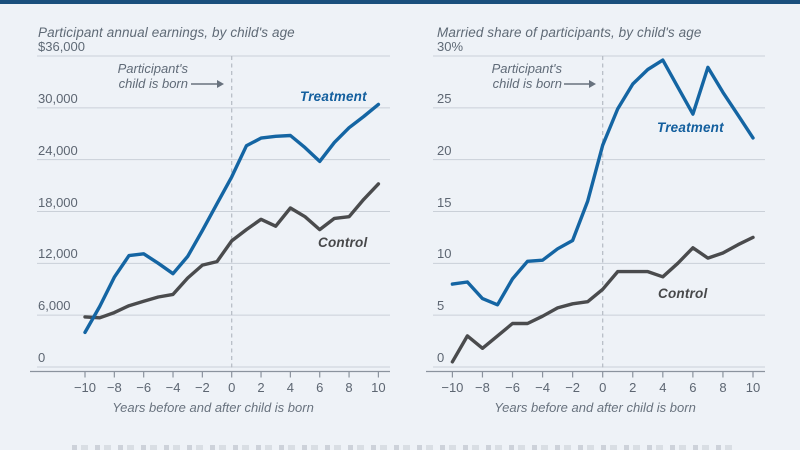 Image resolution: width=800 pixels, height=450 pixels. Describe the element at coordinates (441, 306) in the screenshot. I see `y-tick-label: 5` at that location.